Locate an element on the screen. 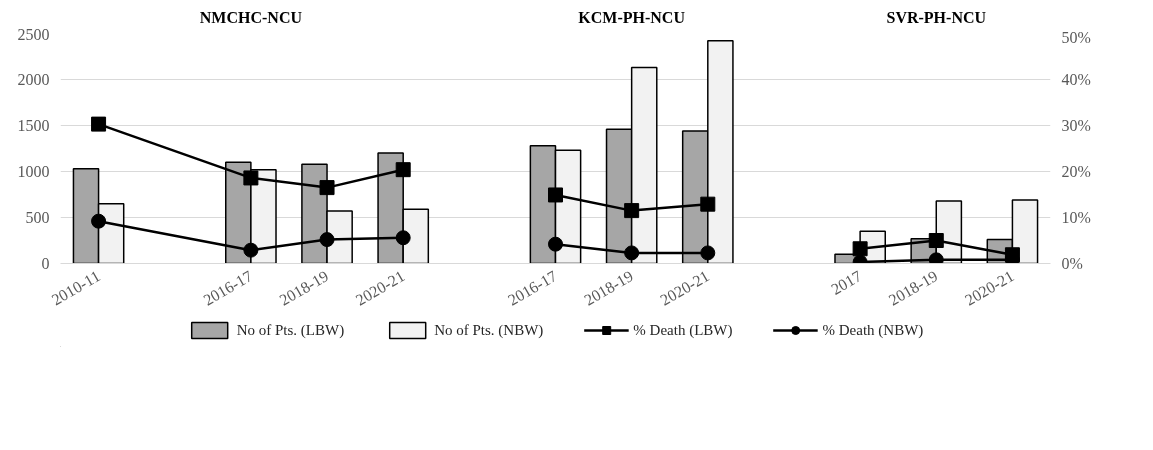 The width and height of the screenshot is (1153, 450). y2-tick-label: 20% is located at coordinates (1076, 171).